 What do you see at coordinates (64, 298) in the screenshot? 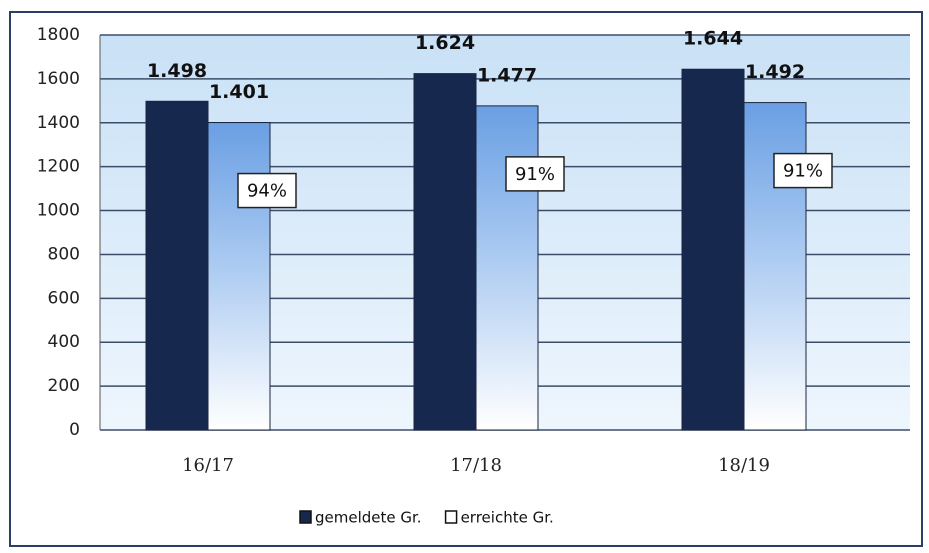
I see `y-tick-label: 600` at bounding box center [64, 298].